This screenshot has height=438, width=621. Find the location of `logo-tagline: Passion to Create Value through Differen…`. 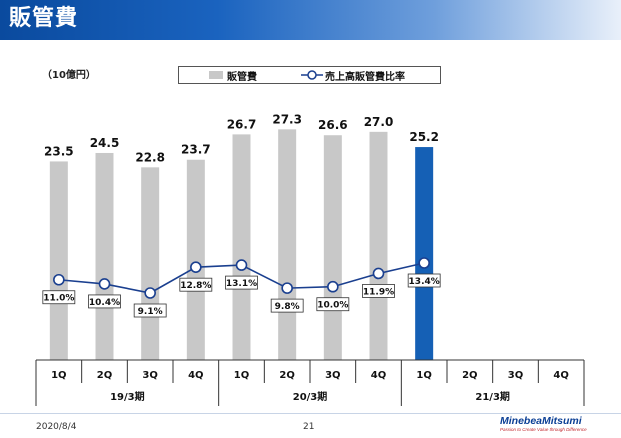

logo-tagline: Passion to Create Value through Differen… is located at coordinates (543, 429).